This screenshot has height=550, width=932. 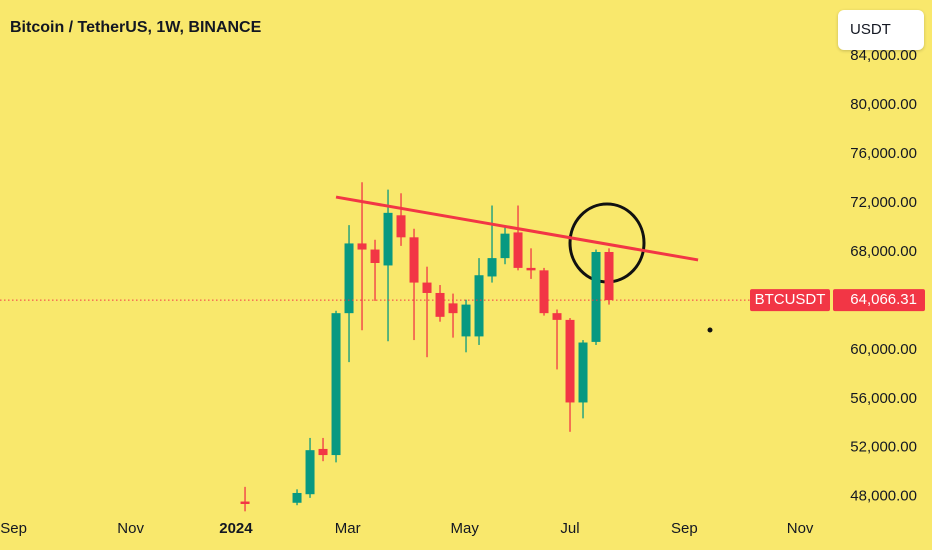 I want to click on chart-title: Bitcoin / TetherUS, 1W, BINANCE, so click(x=136, y=27).